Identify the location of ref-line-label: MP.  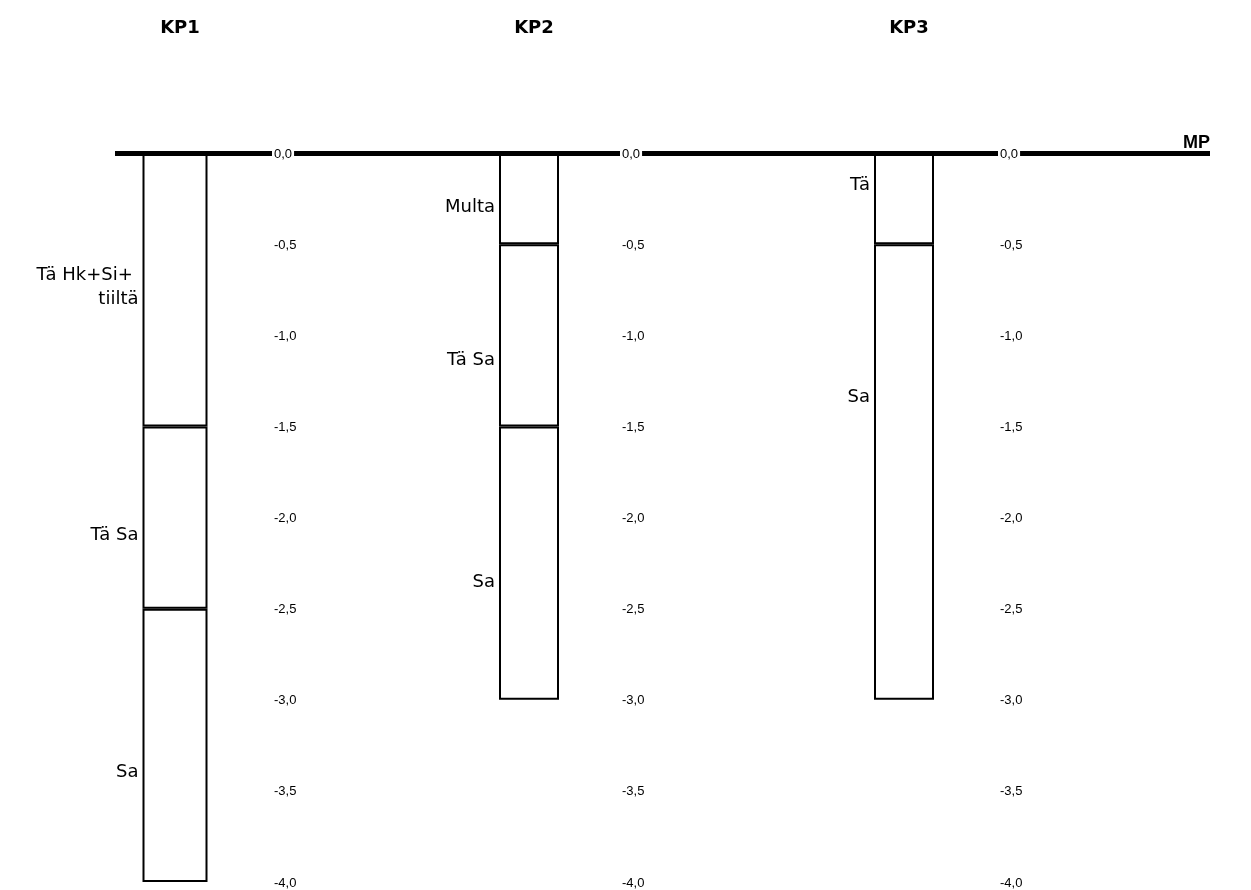
(1196, 142).